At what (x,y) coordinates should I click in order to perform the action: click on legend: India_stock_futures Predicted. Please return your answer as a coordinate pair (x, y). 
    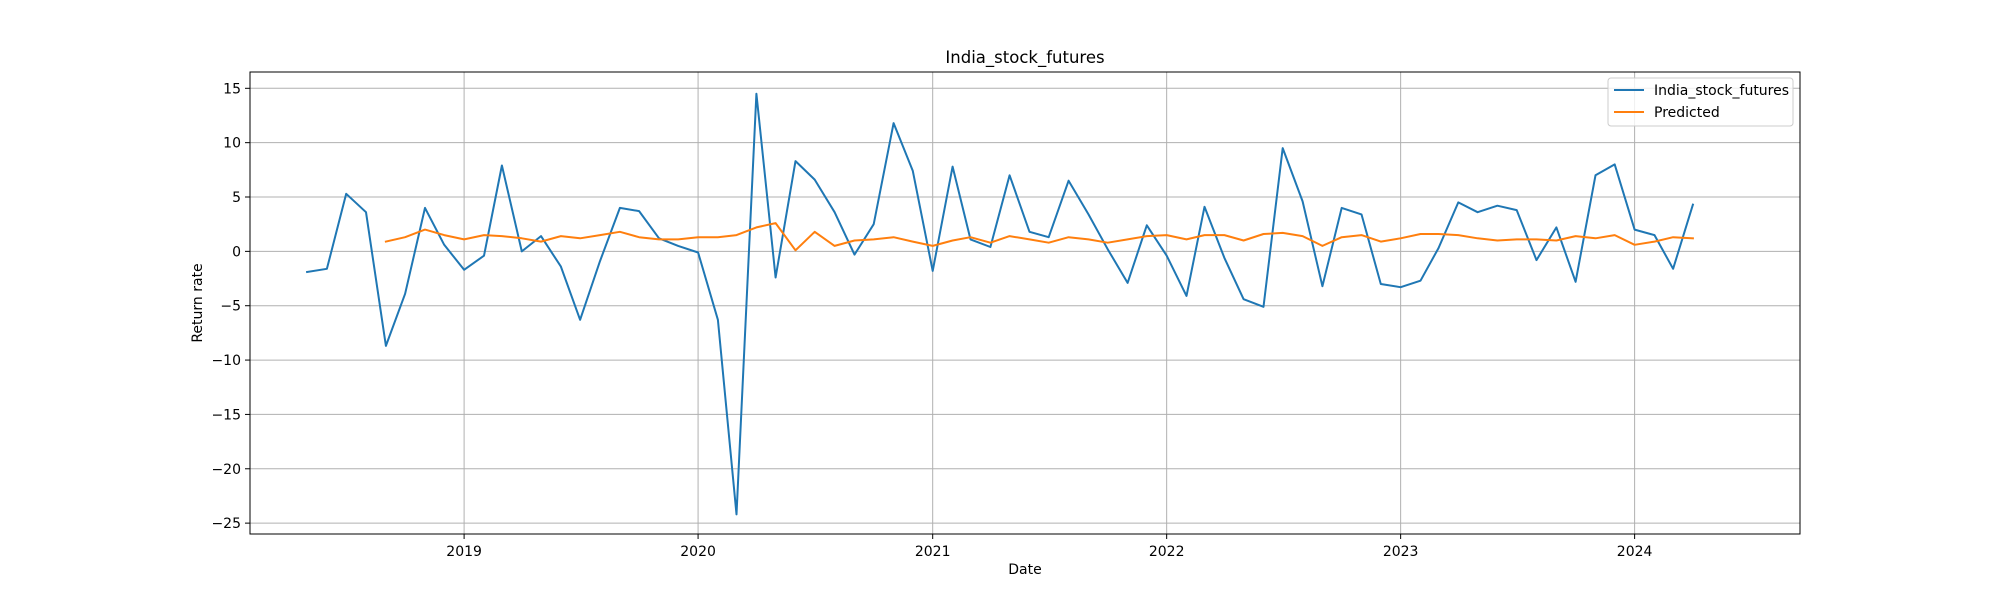
    Looking at the image, I should click on (1700, 102).